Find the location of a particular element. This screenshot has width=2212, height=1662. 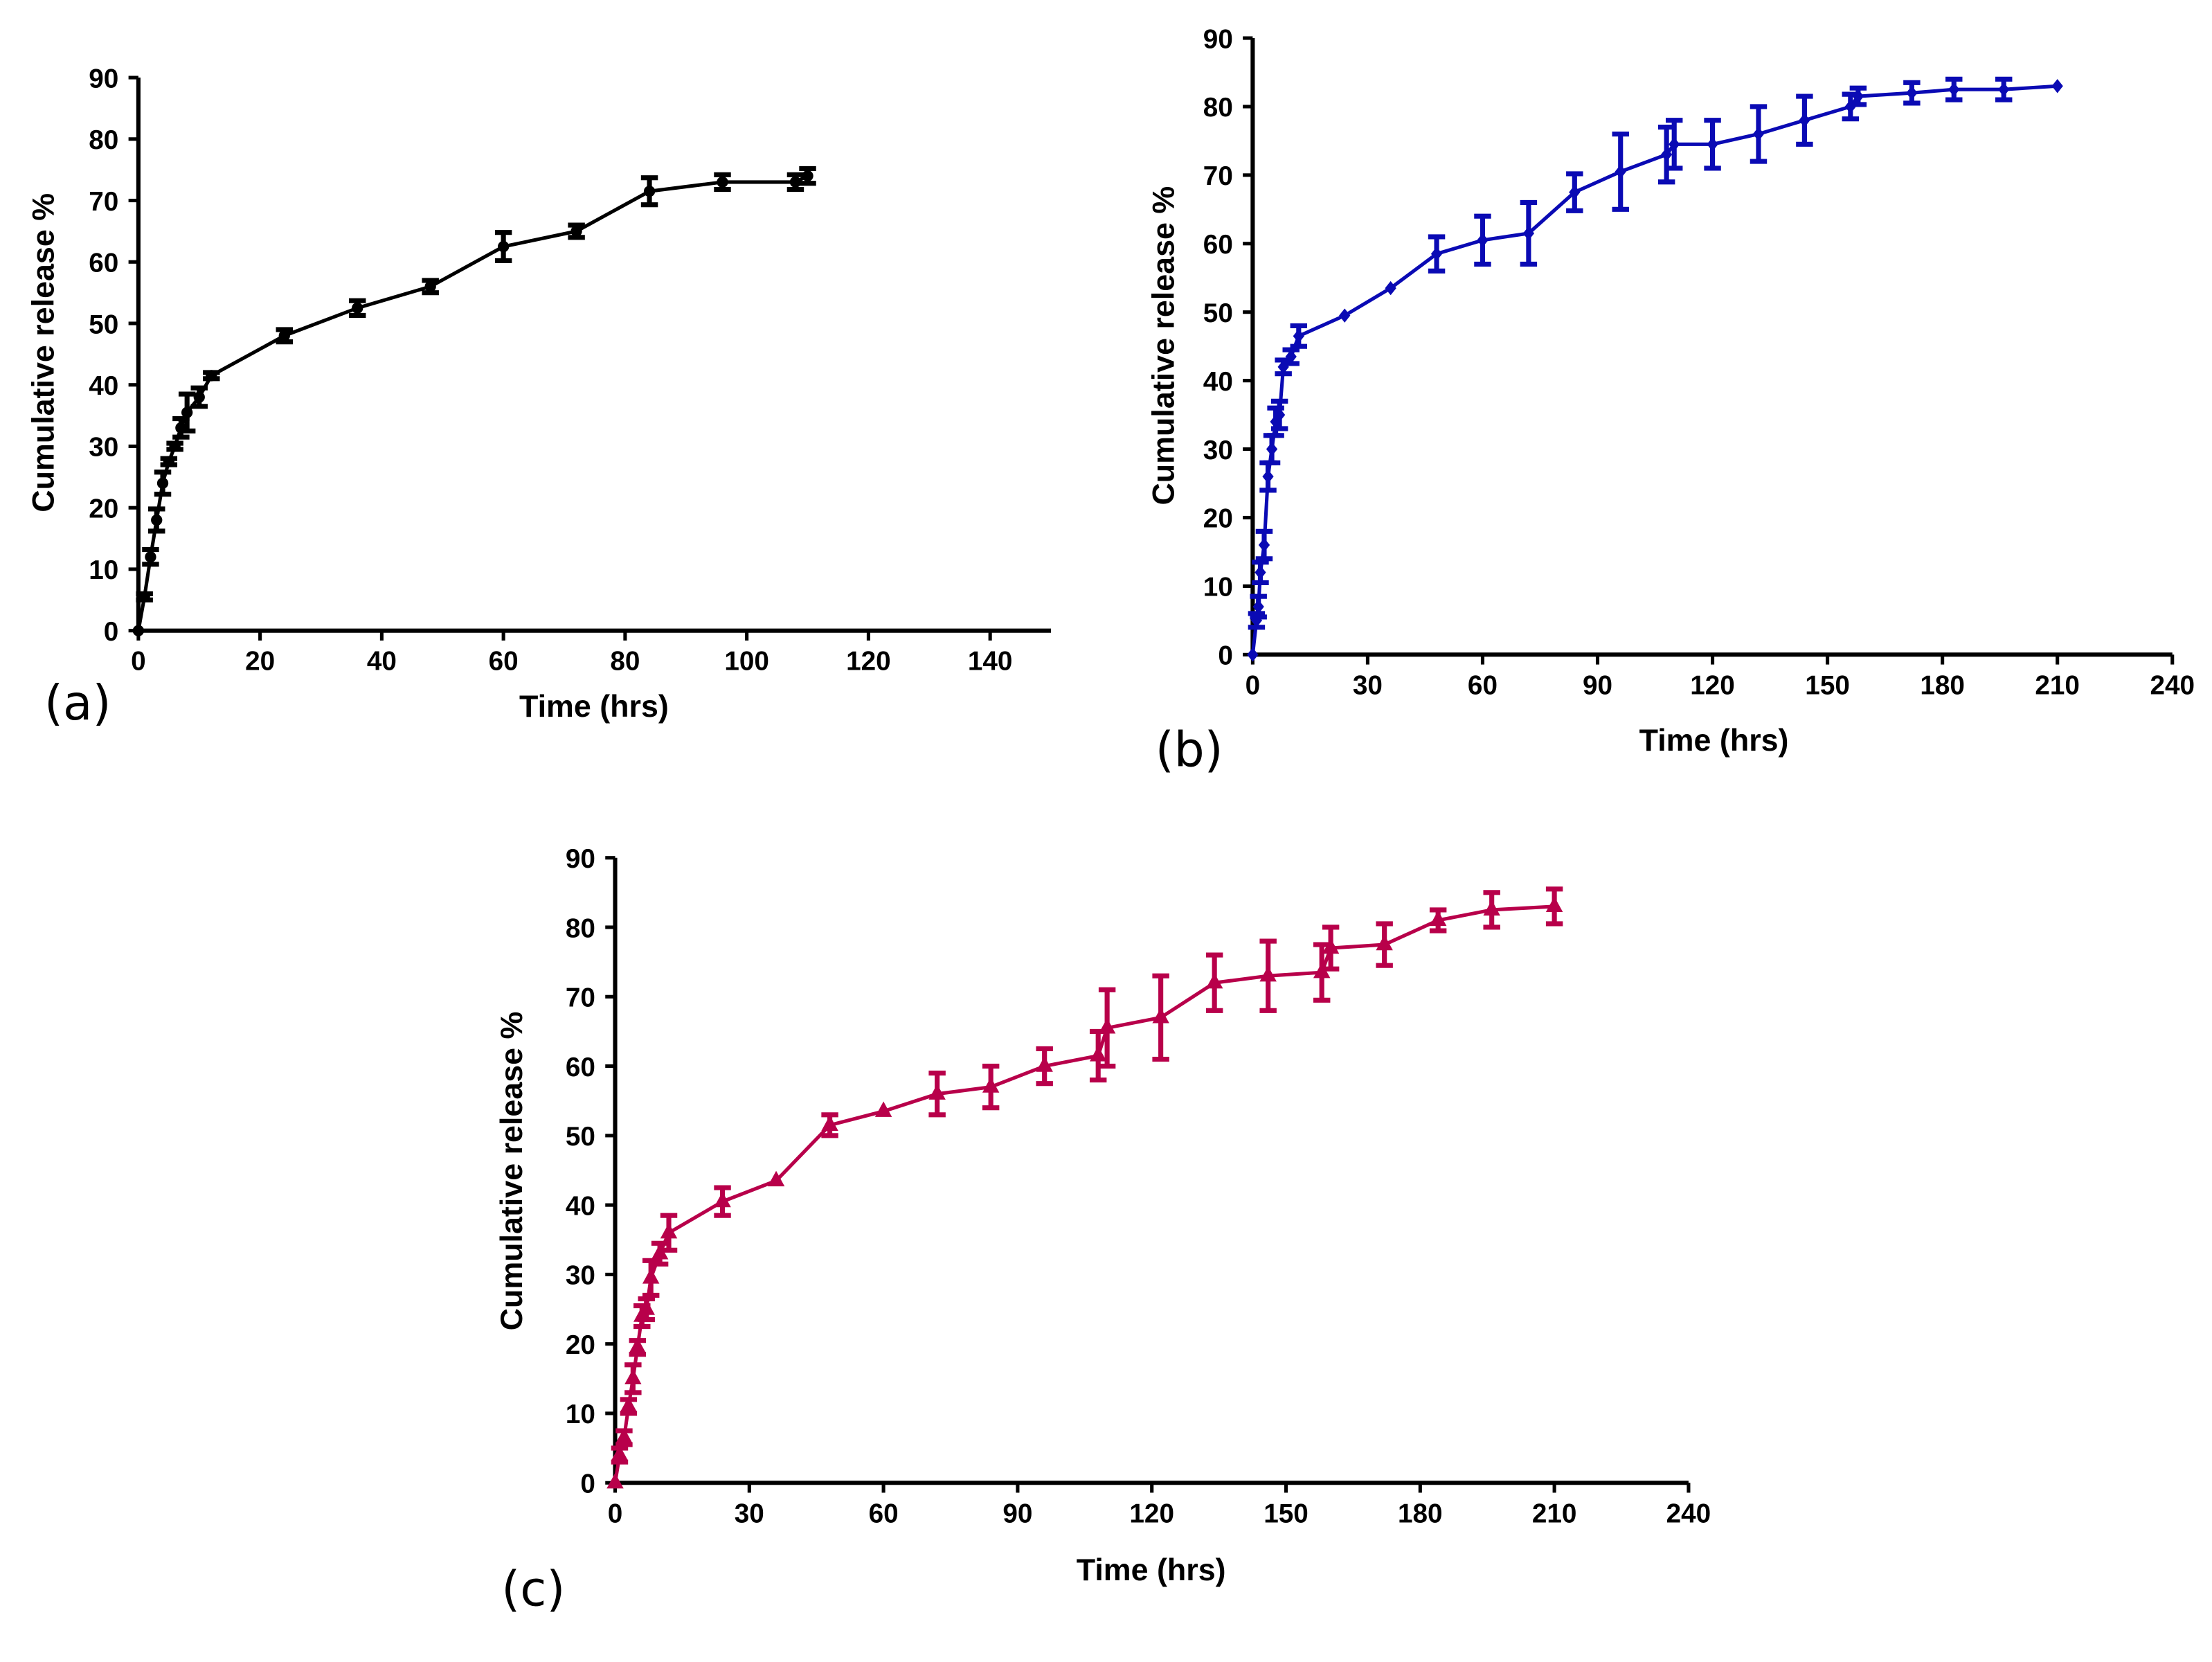

x-tick-label: 30 is located at coordinates (1368, 685).